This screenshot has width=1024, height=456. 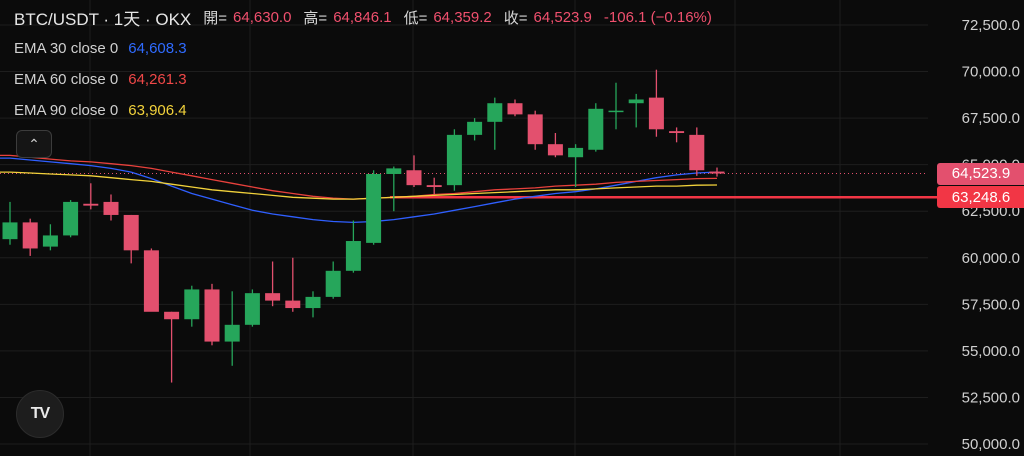 What do you see at coordinates (991, 72) in the screenshot?
I see `y-tick-label: 70,000.0` at bounding box center [991, 72].